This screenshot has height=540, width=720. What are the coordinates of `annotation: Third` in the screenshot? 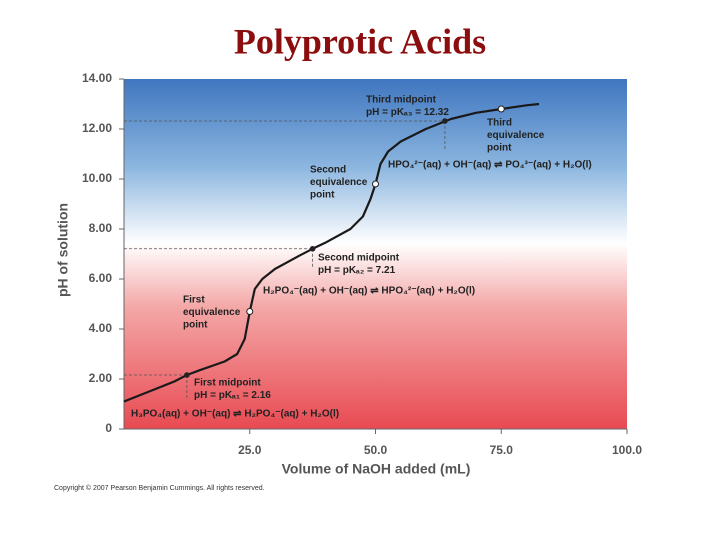 It's located at (499, 123).